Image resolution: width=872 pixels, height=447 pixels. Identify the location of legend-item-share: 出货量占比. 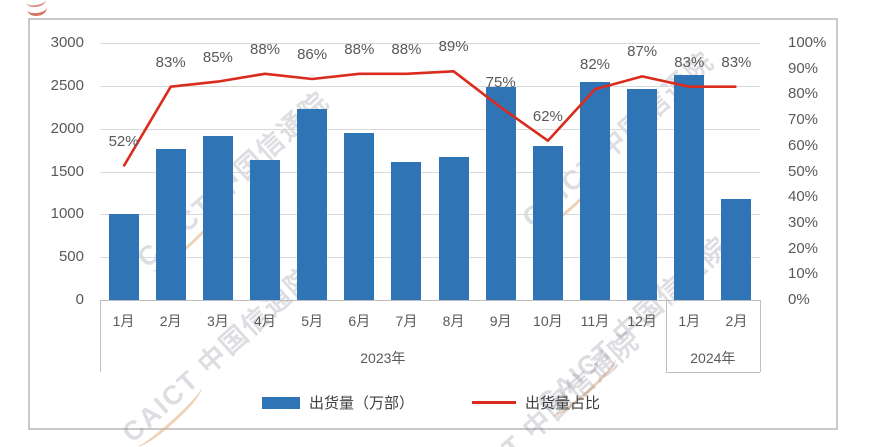
(536, 402).